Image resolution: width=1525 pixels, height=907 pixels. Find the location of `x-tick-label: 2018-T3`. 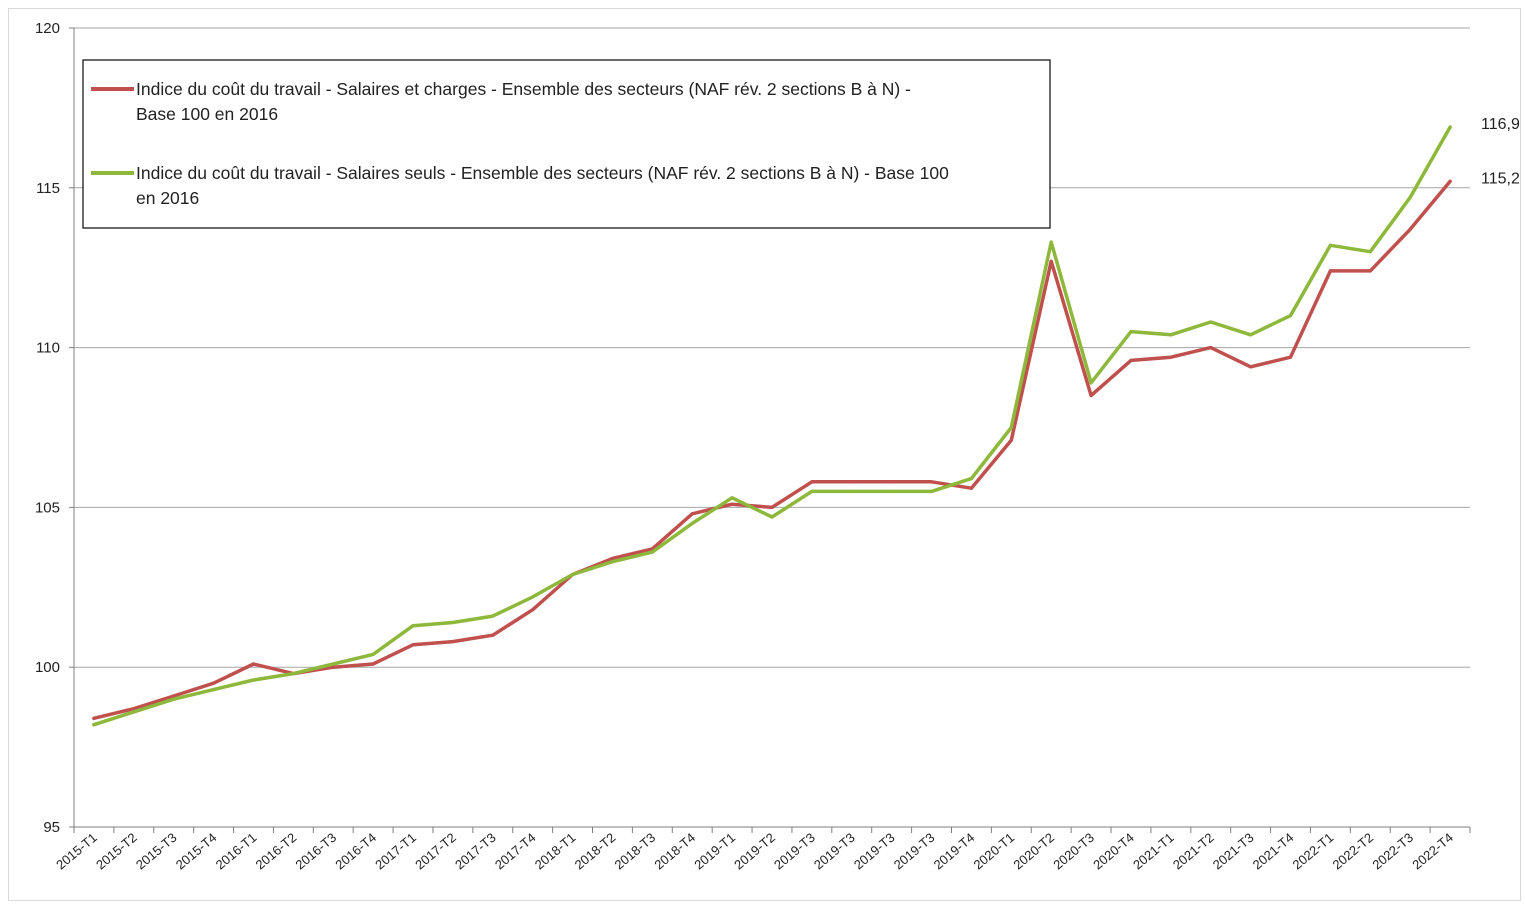

x-tick-label: 2018-T3 is located at coordinates (635, 851).